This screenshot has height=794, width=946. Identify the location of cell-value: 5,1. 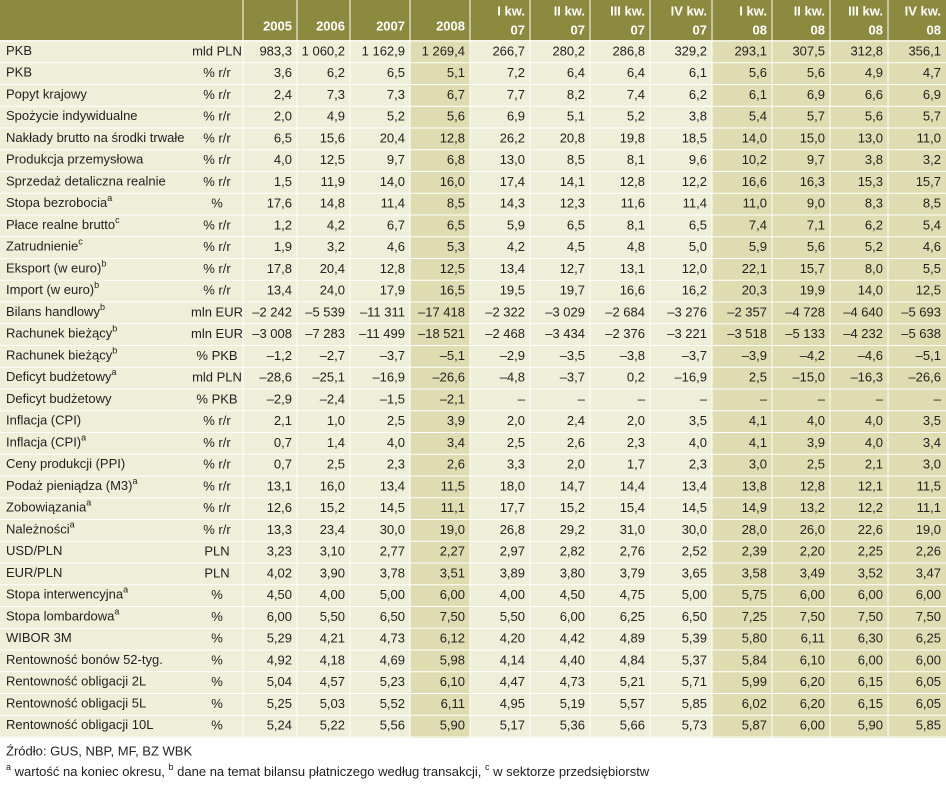
(576, 116).